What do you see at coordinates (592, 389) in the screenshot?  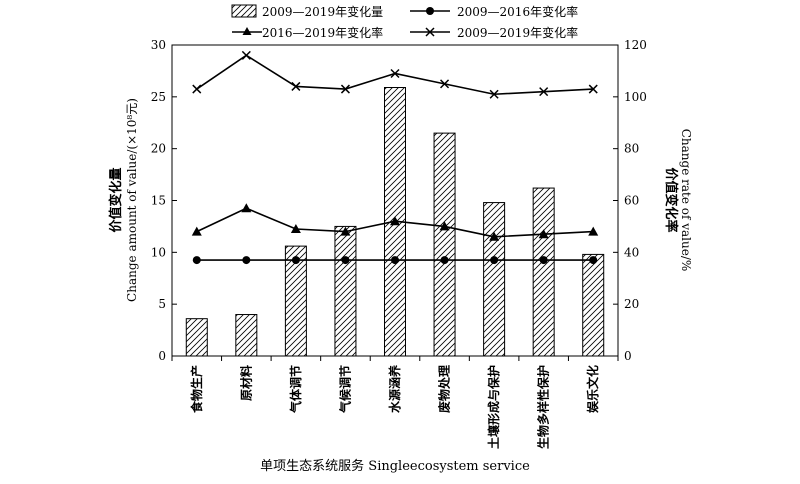 I see `x-category-label: 娱乐文化` at bounding box center [592, 389].